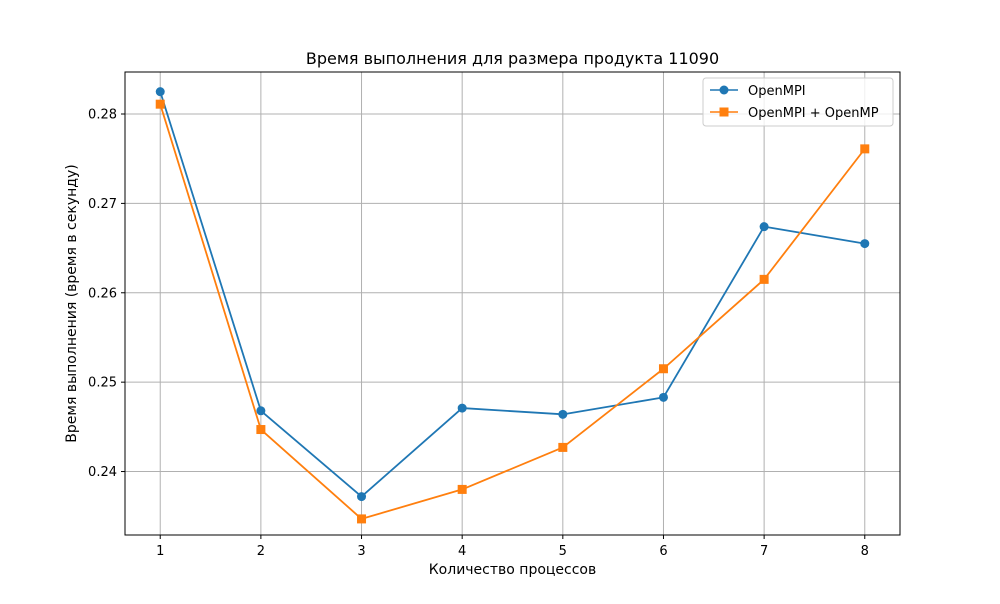 This screenshot has height=604, width=1000. What do you see at coordinates (813, 113) in the screenshot?
I see `legend-label-openmpi-openmp: OpenMPI + OpenMP` at bounding box center [813, 113].